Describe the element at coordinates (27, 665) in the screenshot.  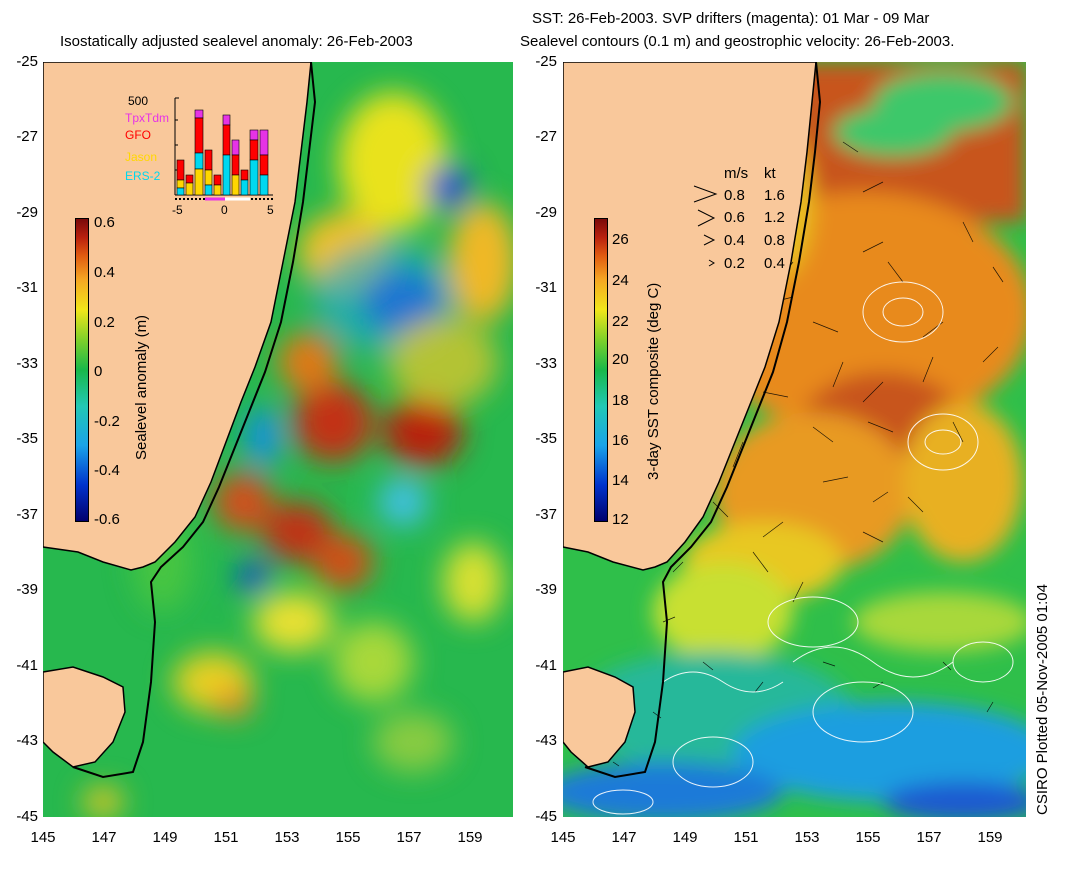
I see `left-y-tick: -41` at that location.